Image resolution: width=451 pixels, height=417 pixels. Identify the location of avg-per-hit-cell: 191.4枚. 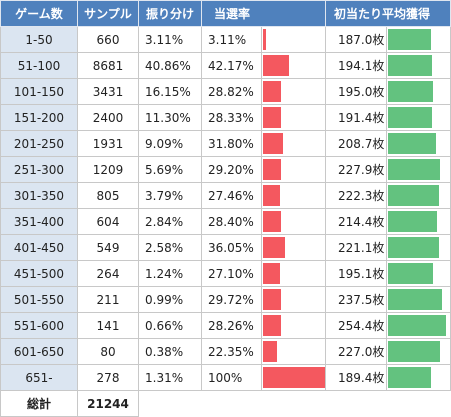
(356, 117).